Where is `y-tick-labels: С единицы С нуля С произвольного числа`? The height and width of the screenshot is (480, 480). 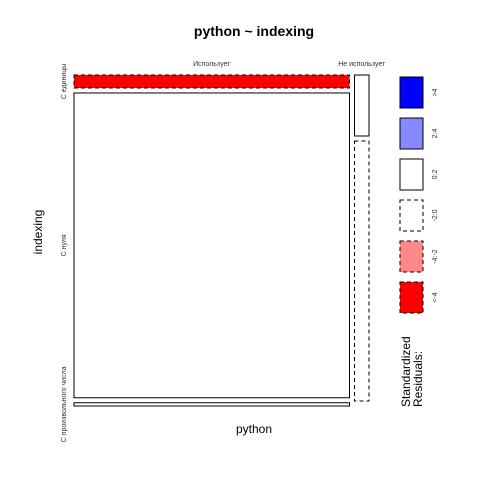
y-tick-labels: С единицы С нуля С произвольного числа is located at coordinates (64, 253).